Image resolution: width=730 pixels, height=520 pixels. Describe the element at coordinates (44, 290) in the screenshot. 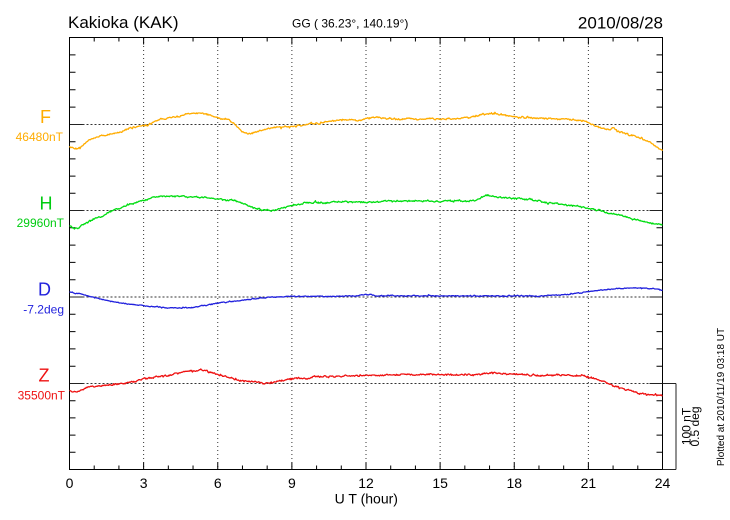

I see `svg-text: D` at that location.